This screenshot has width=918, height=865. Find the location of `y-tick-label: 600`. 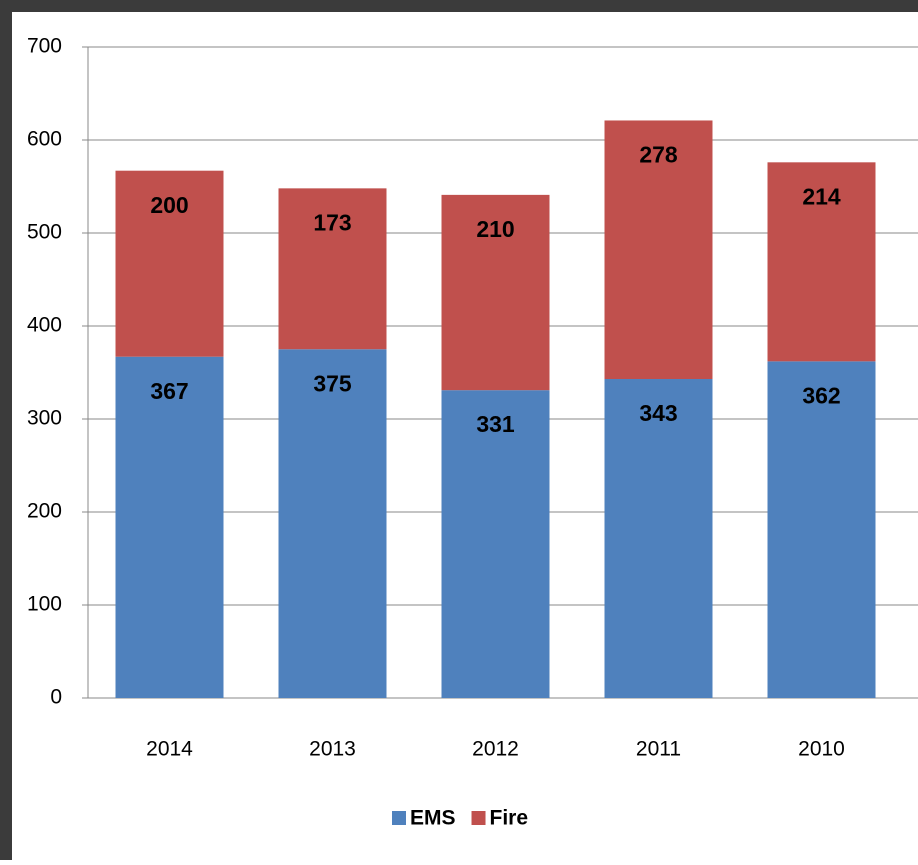

y-tick-label: 600 is located at coordinates (44, 139).